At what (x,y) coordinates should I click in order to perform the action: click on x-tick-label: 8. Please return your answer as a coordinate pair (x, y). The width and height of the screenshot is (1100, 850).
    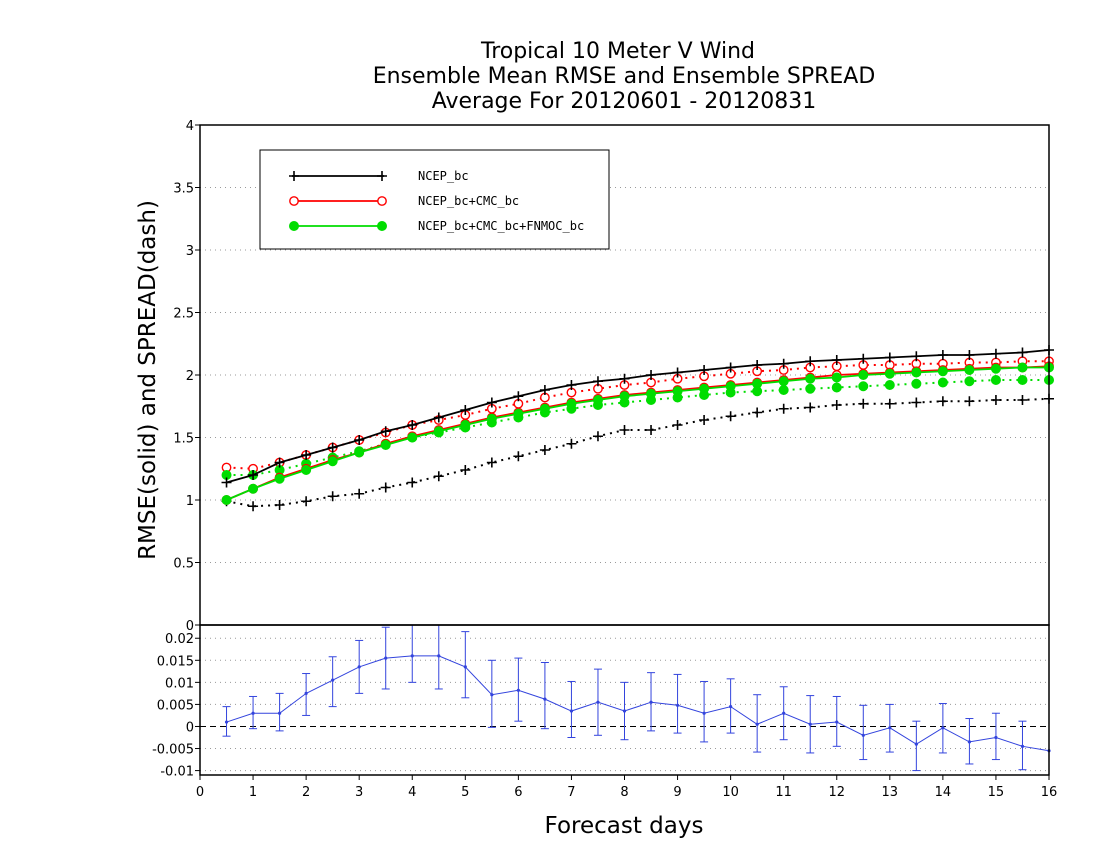
    Looking at the image, I should click on (624, 792).